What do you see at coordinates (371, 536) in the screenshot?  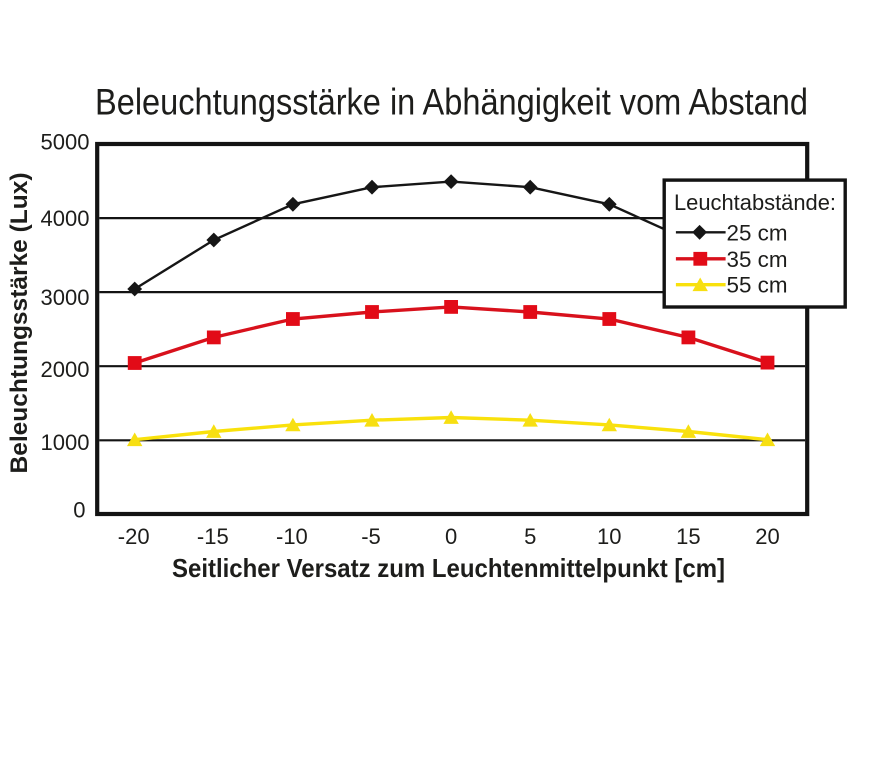 I see `svg-text: -5` at bounding box center [371, 536].